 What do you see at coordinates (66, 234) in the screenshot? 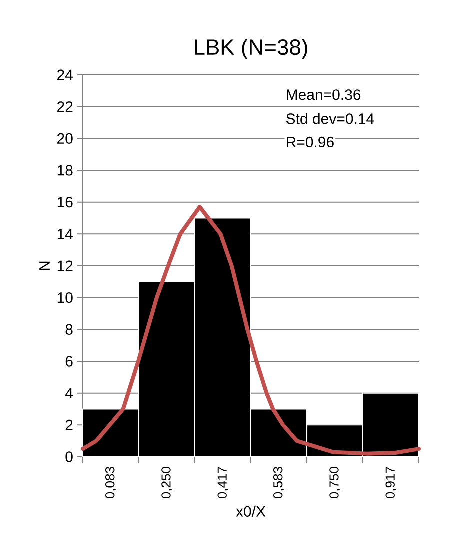
I see `y-tick-label: 14` at bounding box center [66, 234].